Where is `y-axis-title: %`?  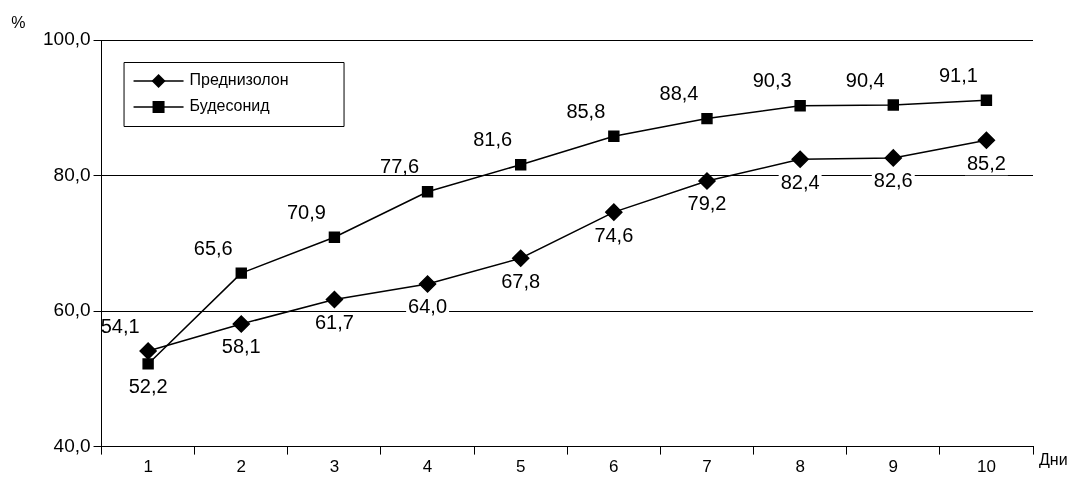
y-axis-title: % is located at coordinates (18, 23).